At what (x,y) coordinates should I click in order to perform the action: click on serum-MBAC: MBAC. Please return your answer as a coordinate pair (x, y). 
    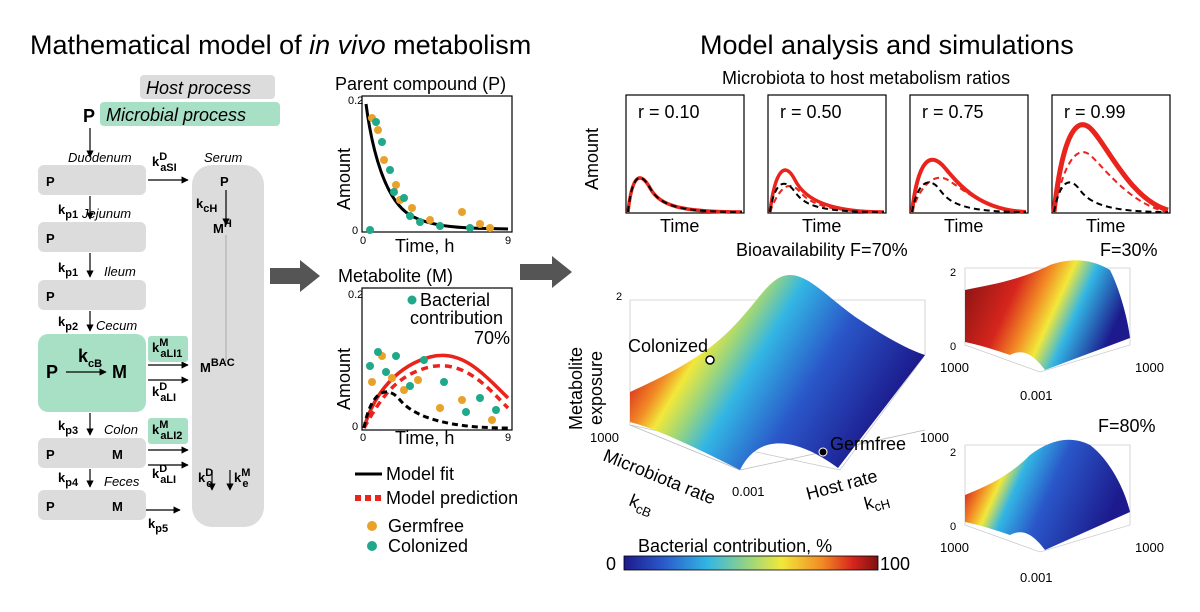
    Looking at the image, I should click on (217, 366).